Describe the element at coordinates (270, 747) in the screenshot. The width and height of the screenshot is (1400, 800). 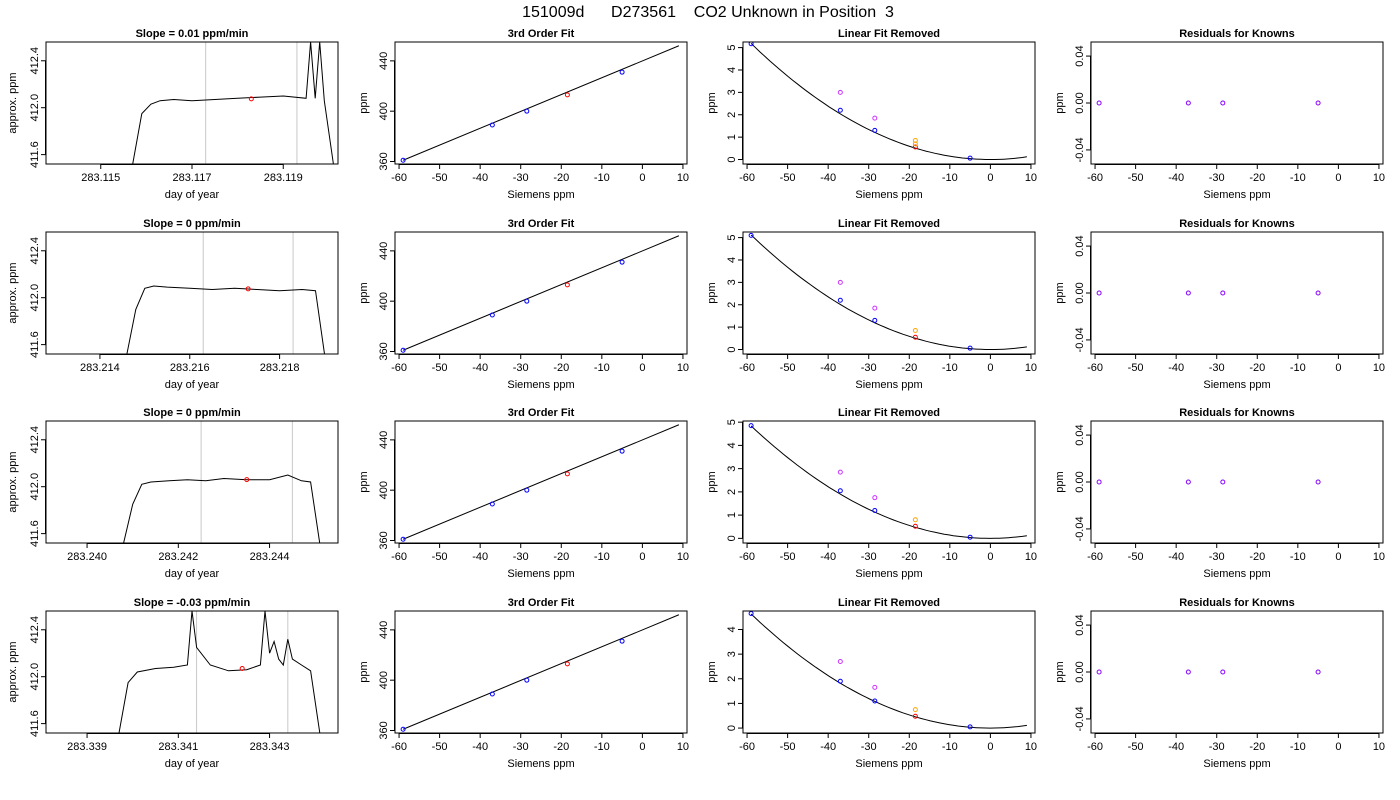
I see `x-tick-label: 283.343` at that location.